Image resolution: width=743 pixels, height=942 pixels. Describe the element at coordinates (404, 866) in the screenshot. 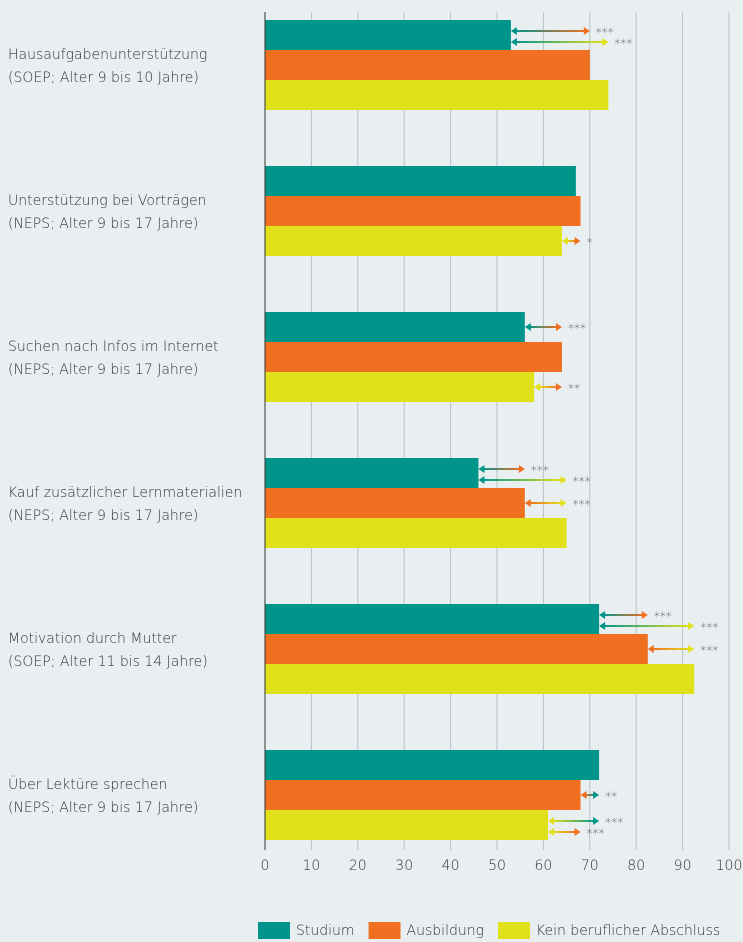

I see `x-tick-label: 30` at that location.